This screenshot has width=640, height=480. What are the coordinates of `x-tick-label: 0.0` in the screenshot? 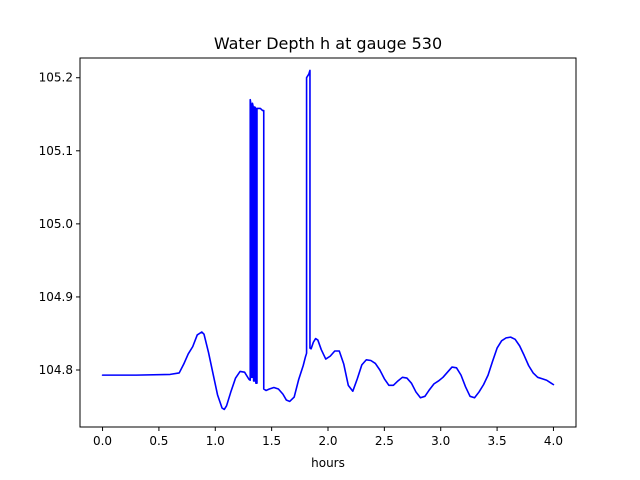 It's located at (102, 441).